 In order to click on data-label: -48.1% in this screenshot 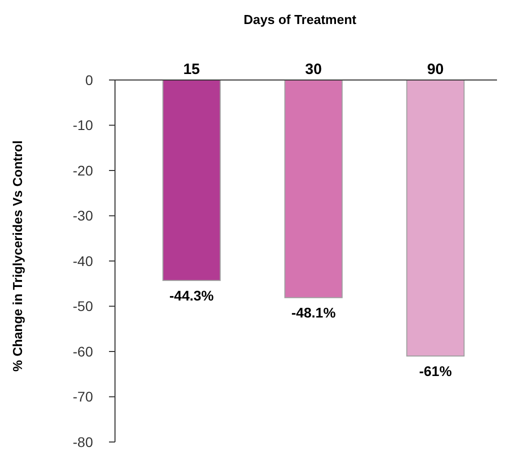, I will do `click(313, 312)`.